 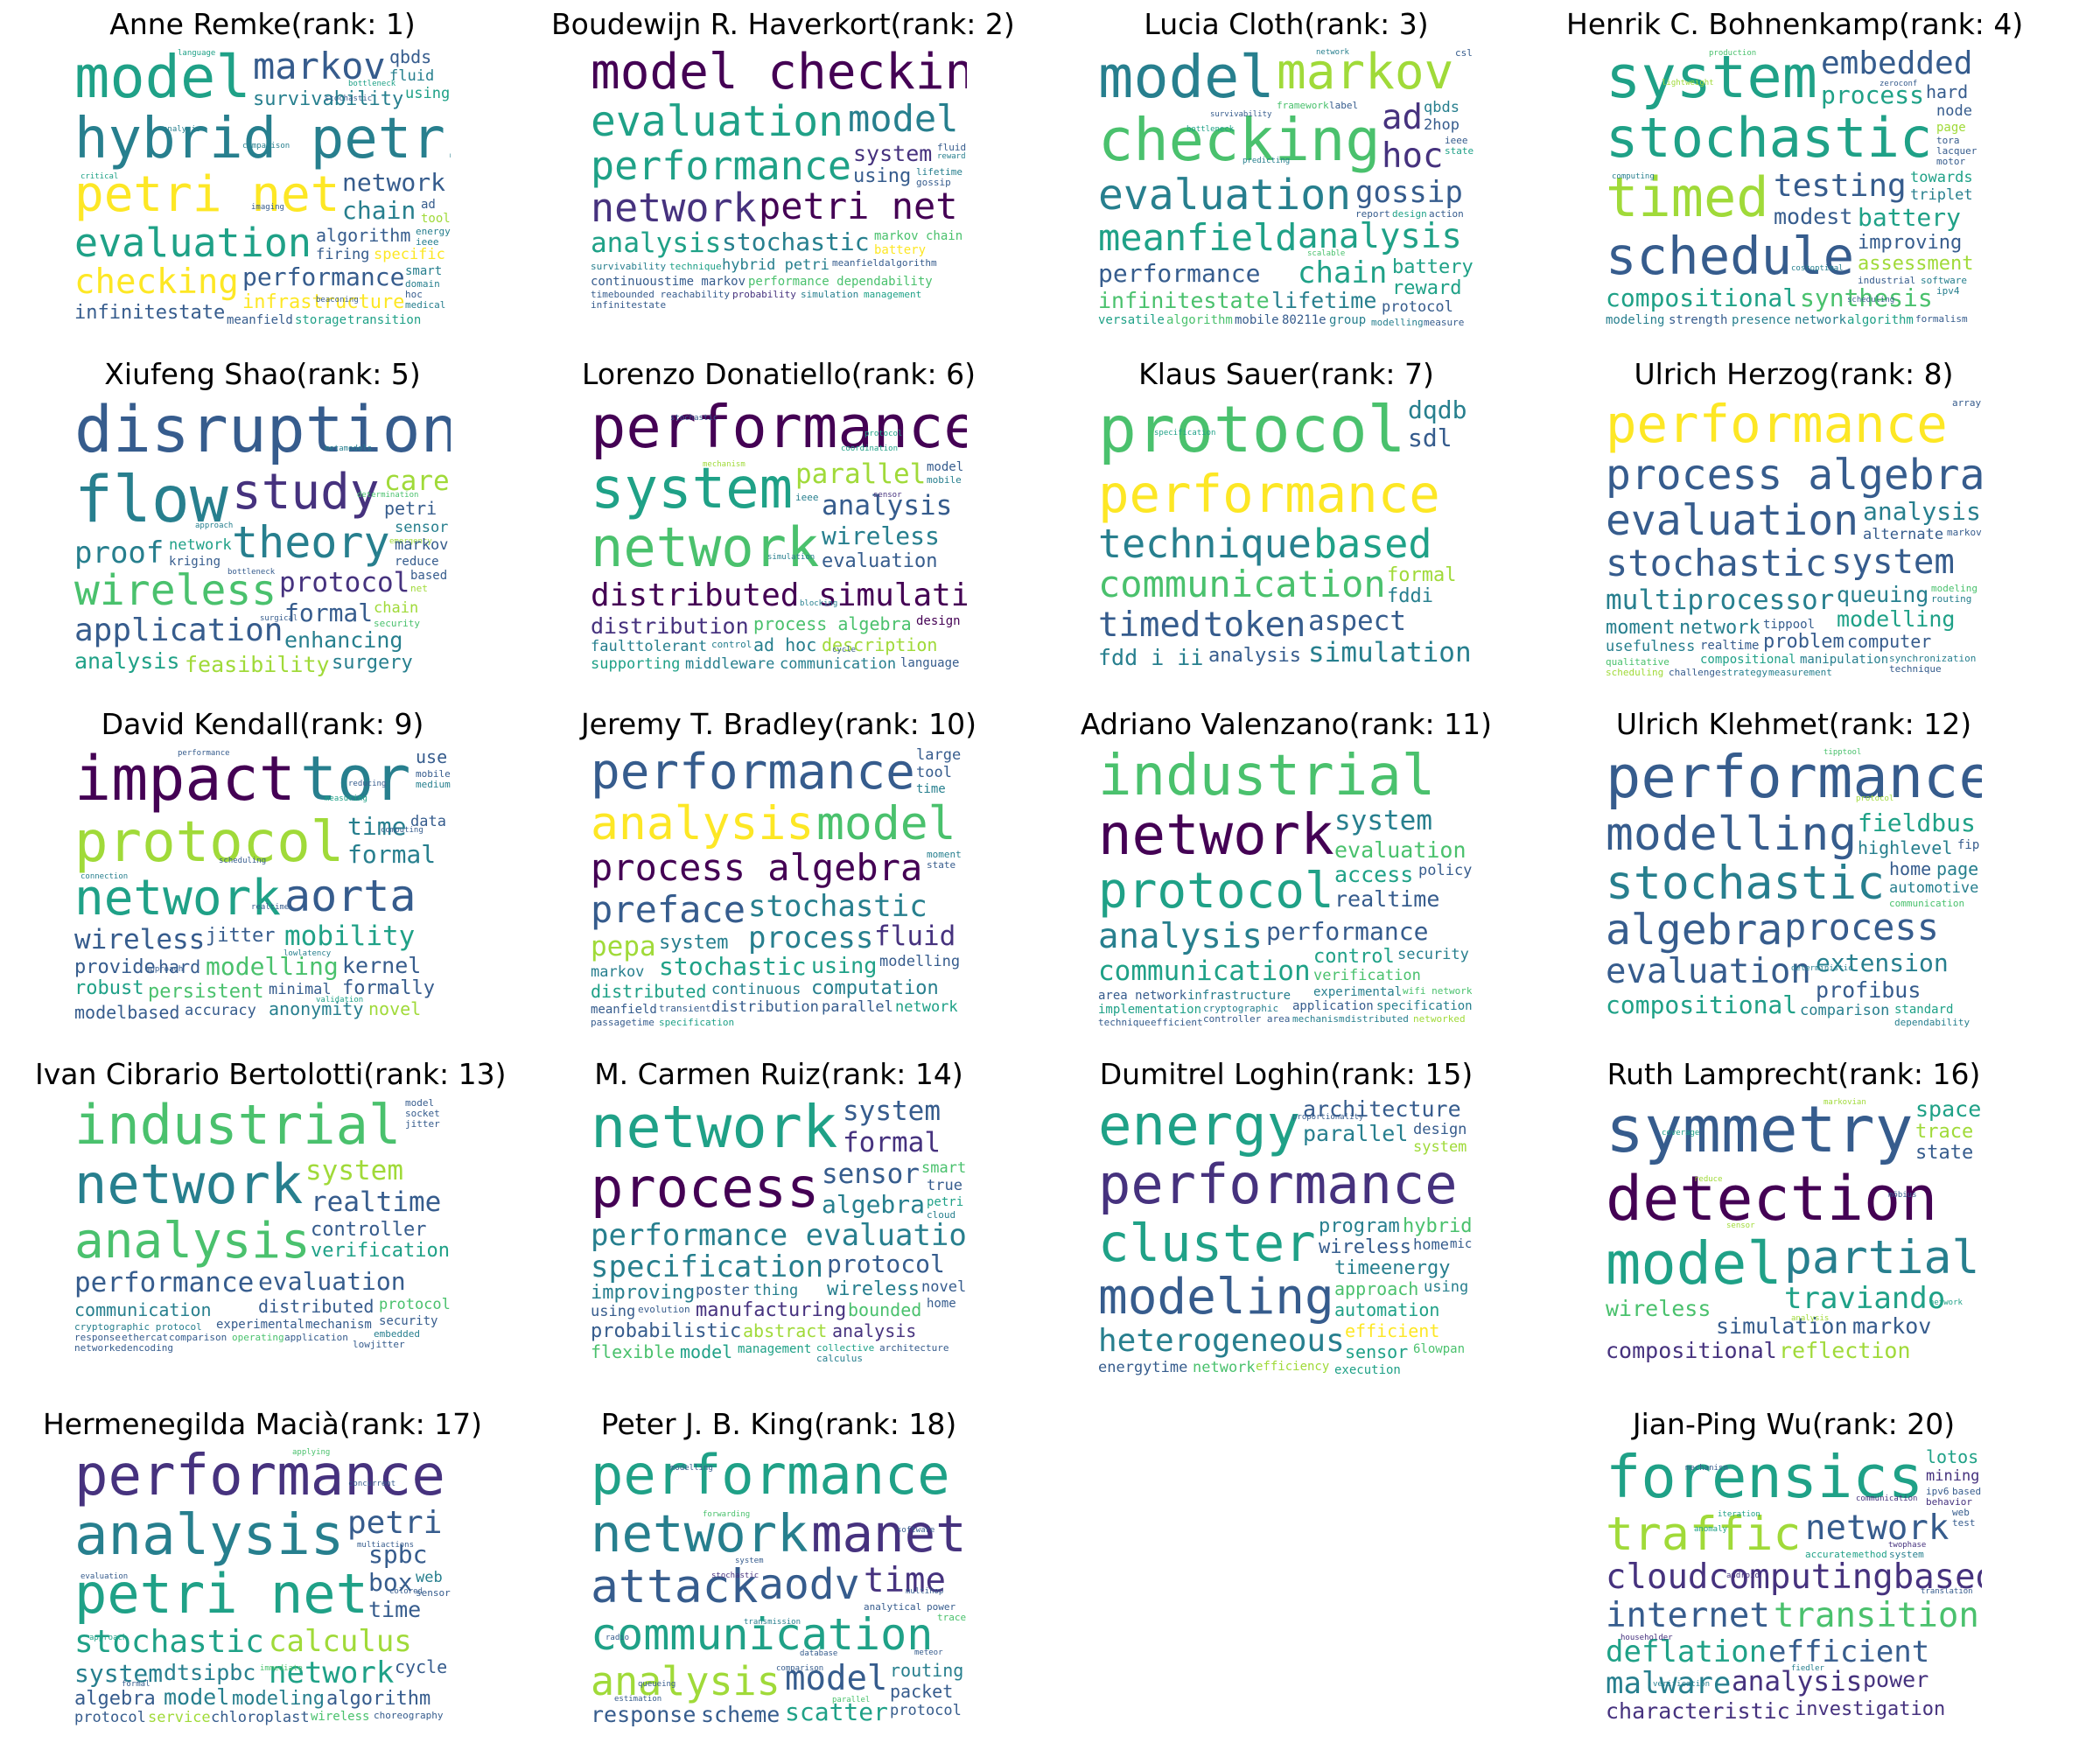 What do you see at coordinates (1142, 996) in the screenshot?
I see `cloud-word: area network` at bounding box center [1142, 996].